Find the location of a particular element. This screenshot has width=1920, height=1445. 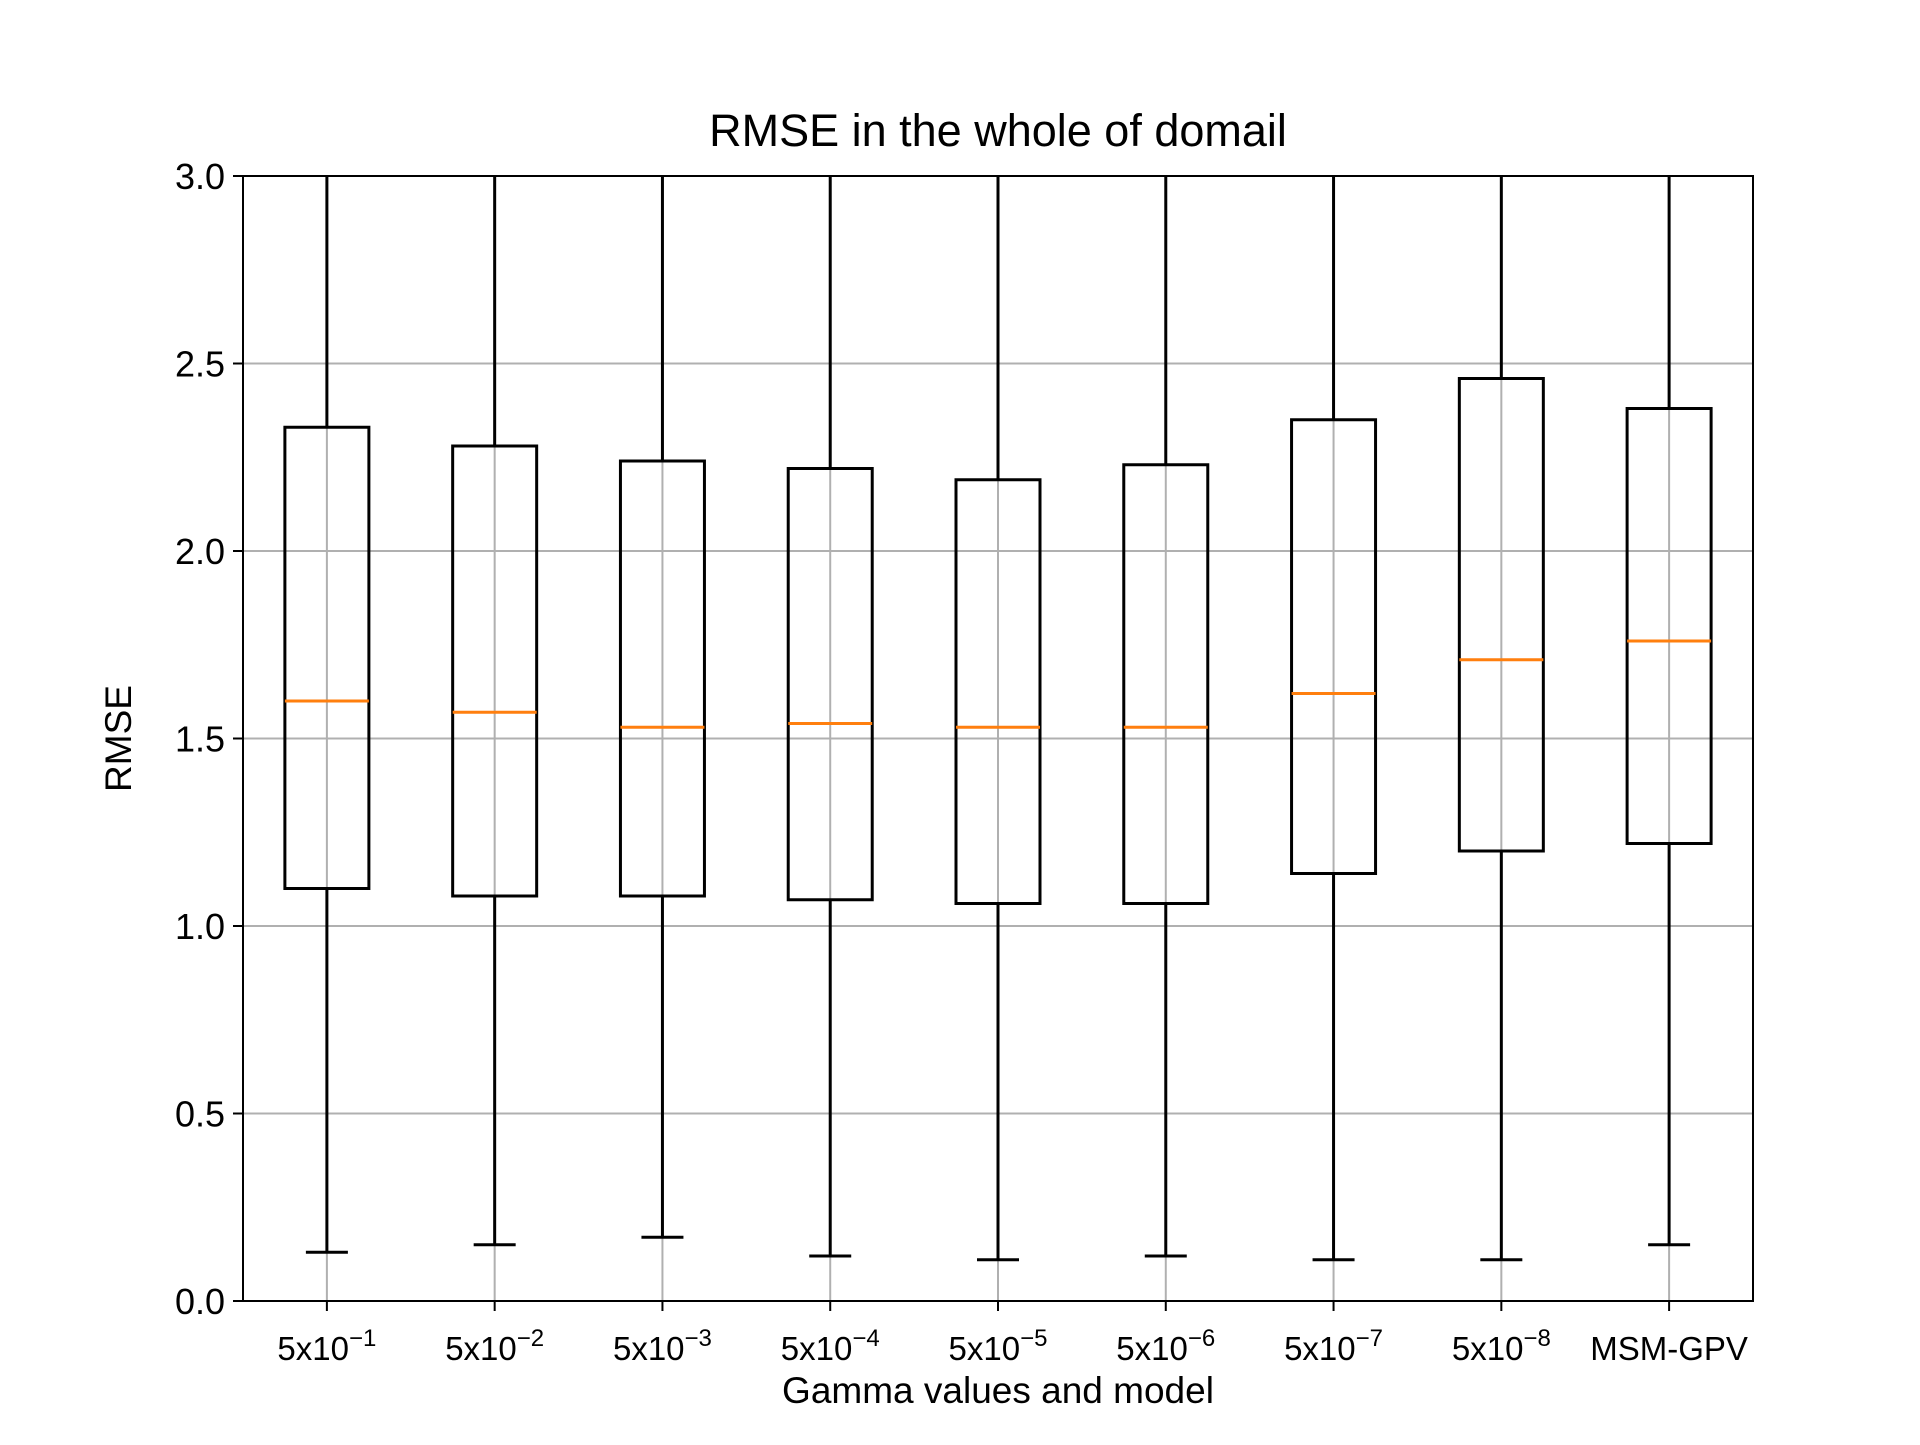

y-tick-label: 1.5 is located at coordinates (200, 739).